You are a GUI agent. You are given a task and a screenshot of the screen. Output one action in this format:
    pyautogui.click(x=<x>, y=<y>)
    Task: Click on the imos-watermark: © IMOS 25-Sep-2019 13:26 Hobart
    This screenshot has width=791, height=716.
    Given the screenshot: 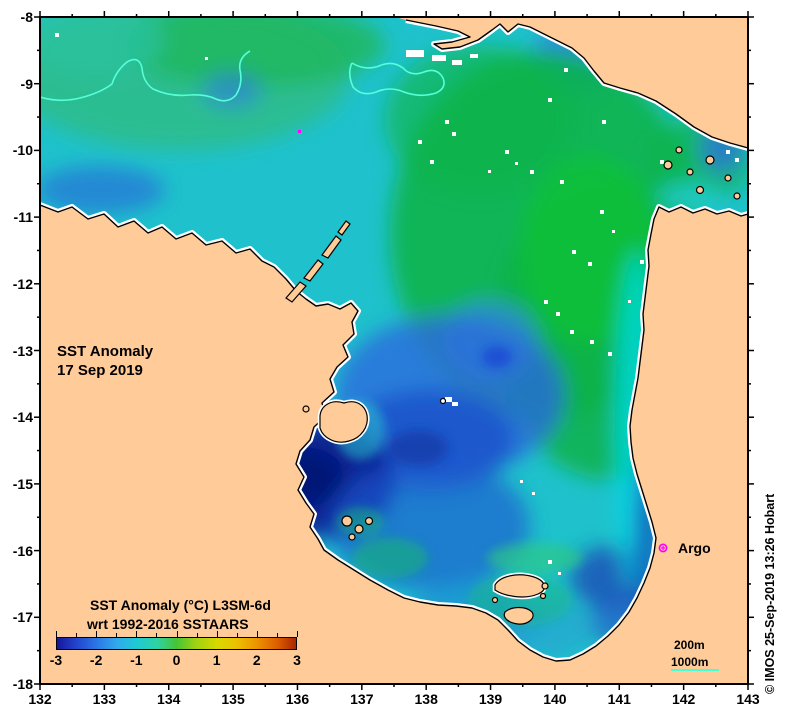 What is the action you would take?
    pyautogui.click(x=770, y=593)
    